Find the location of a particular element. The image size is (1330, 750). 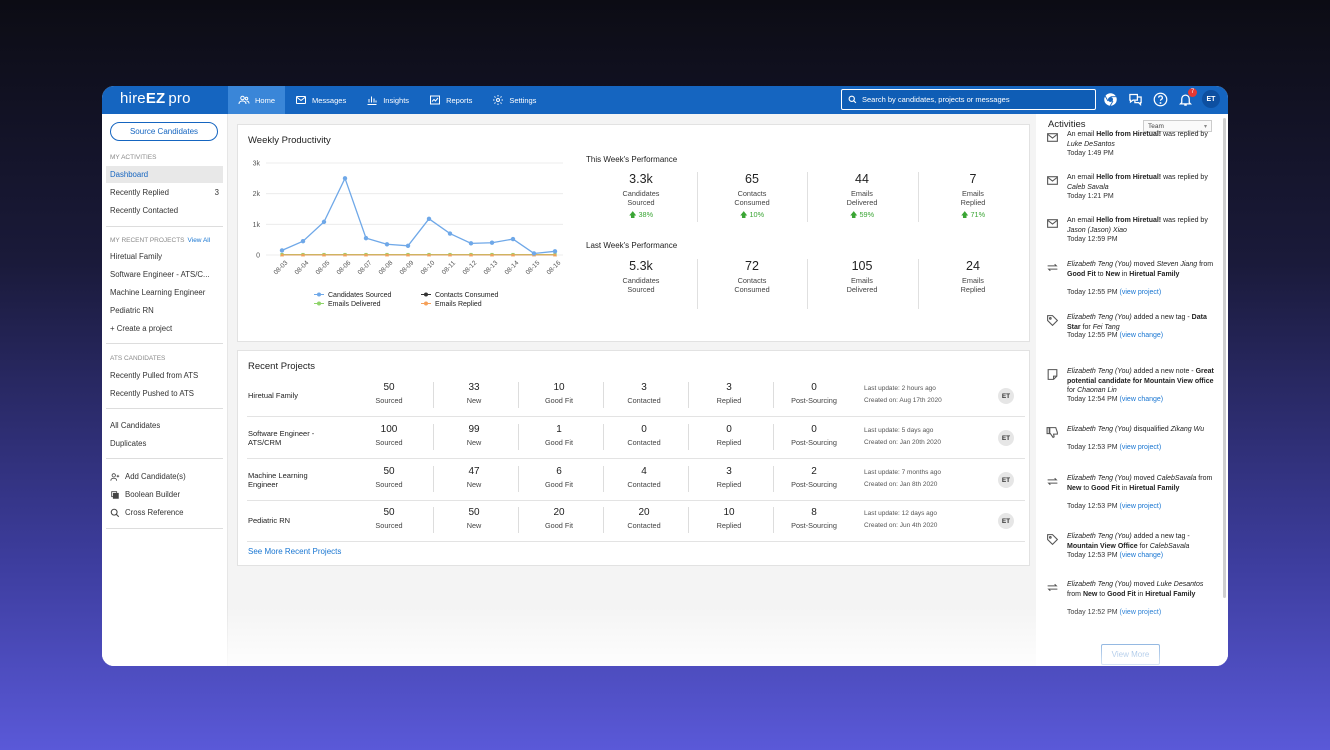

sidebar-item-dashboard: Dashboard is located at coordinates (164, 174).